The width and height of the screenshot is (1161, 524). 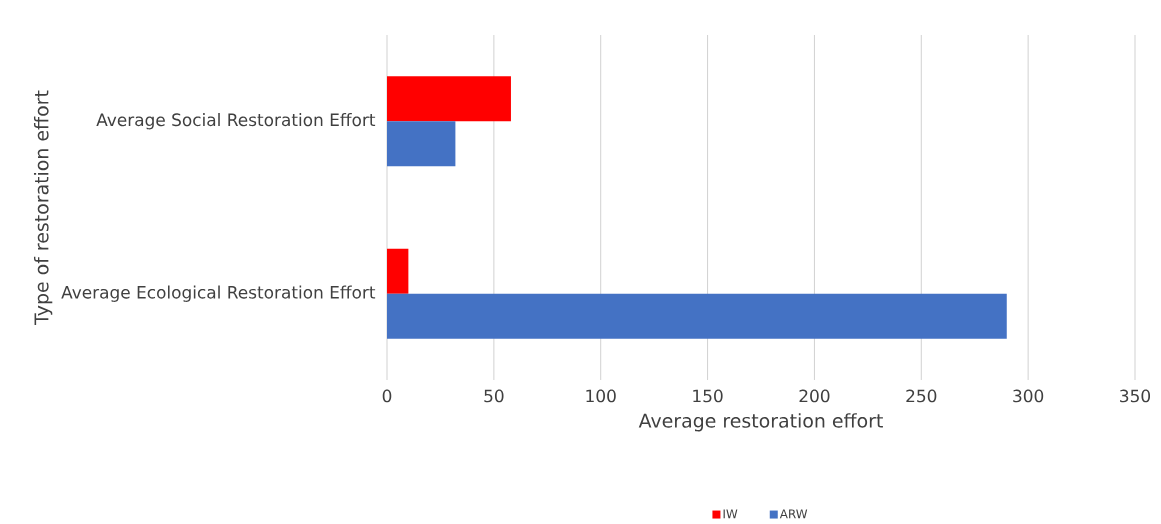 I want to click on y-tick-label: Average Social Restoration Effort, so click(x=236, y=121).